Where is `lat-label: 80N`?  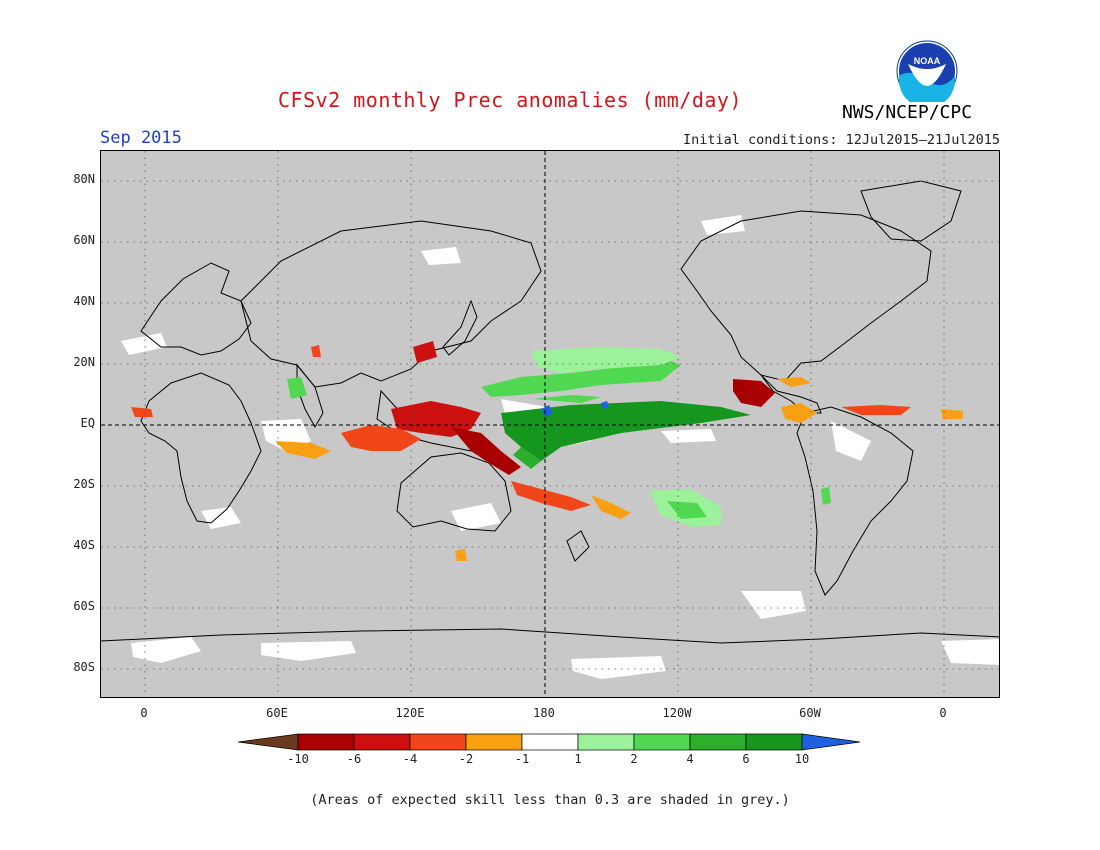
lat-label: 80N is located at coordinates (84, 179).